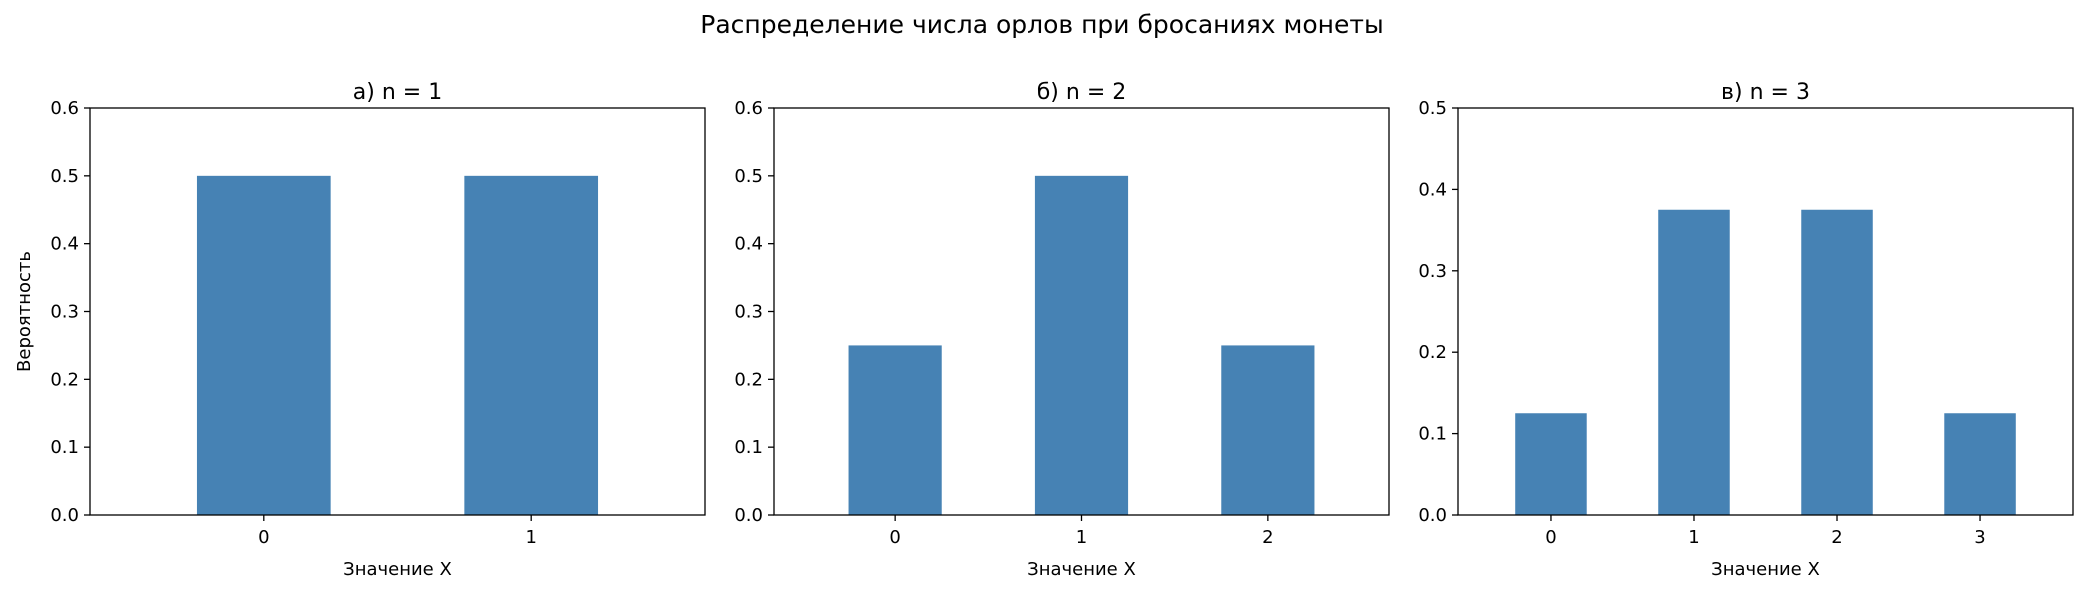  What do you see at coordinates (1765, 92) in the screenshot?
I see `subplot-title: в) n = 3` at bounding box center [1765, 92].